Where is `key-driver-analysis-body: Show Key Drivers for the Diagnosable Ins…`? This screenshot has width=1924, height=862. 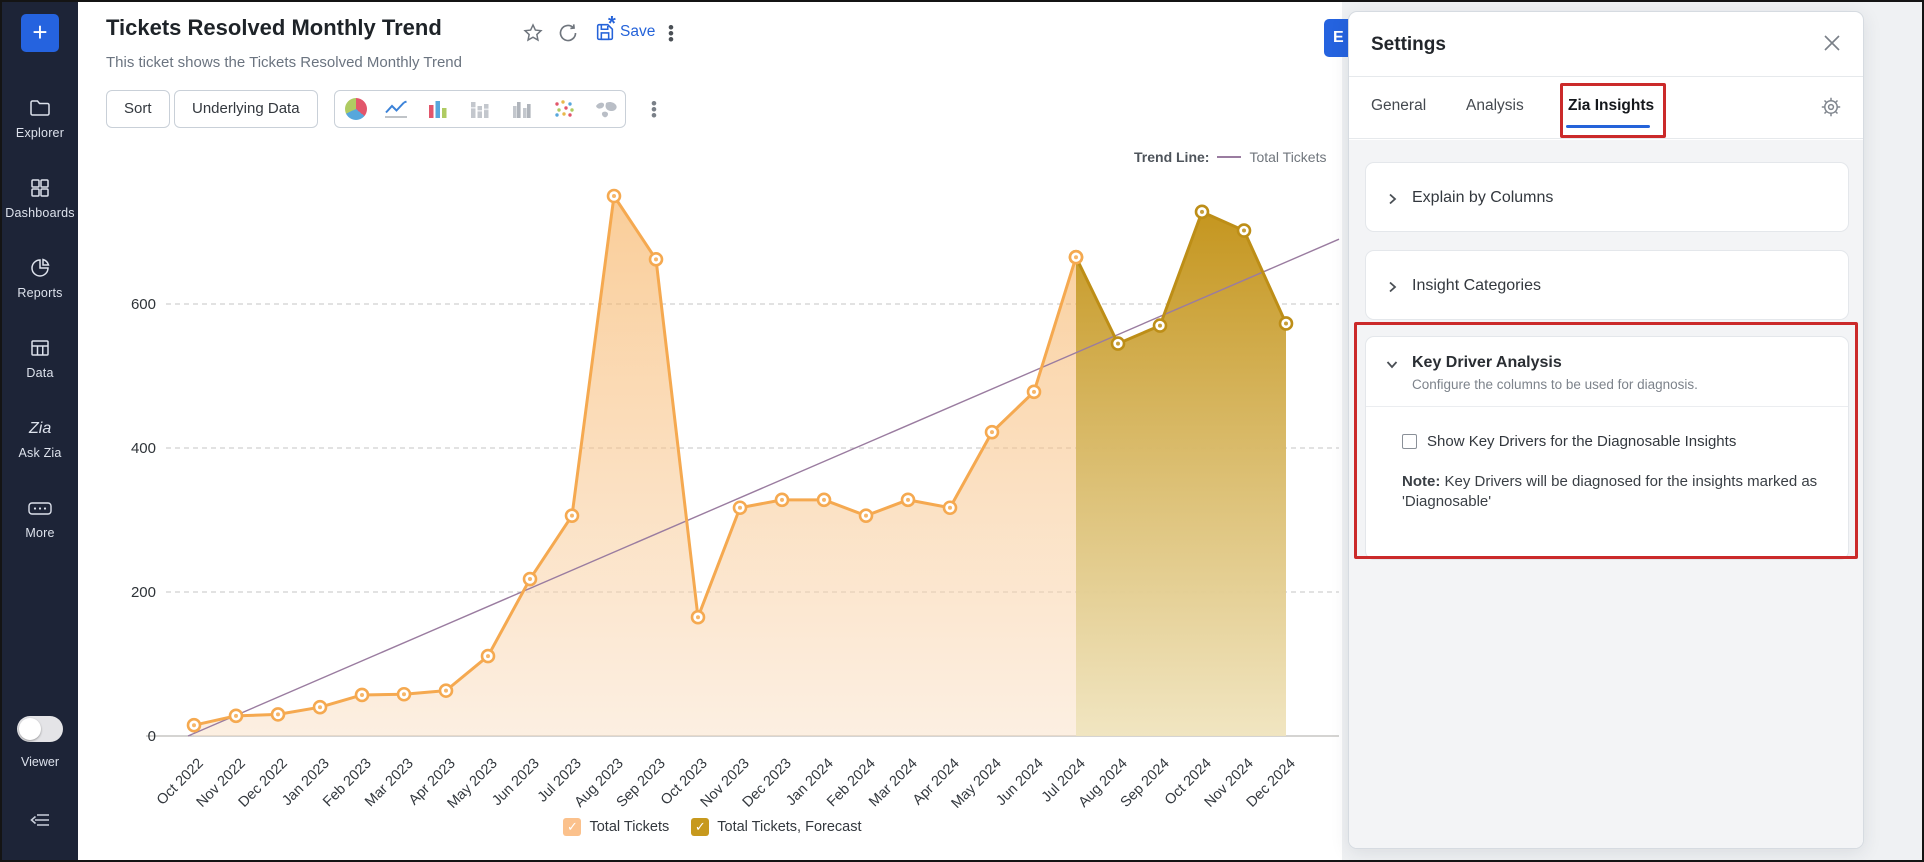 key-driver-analysis-body: Show Key Drivers for the Diagnosable Ins… is located at coordinates (1607, 470).